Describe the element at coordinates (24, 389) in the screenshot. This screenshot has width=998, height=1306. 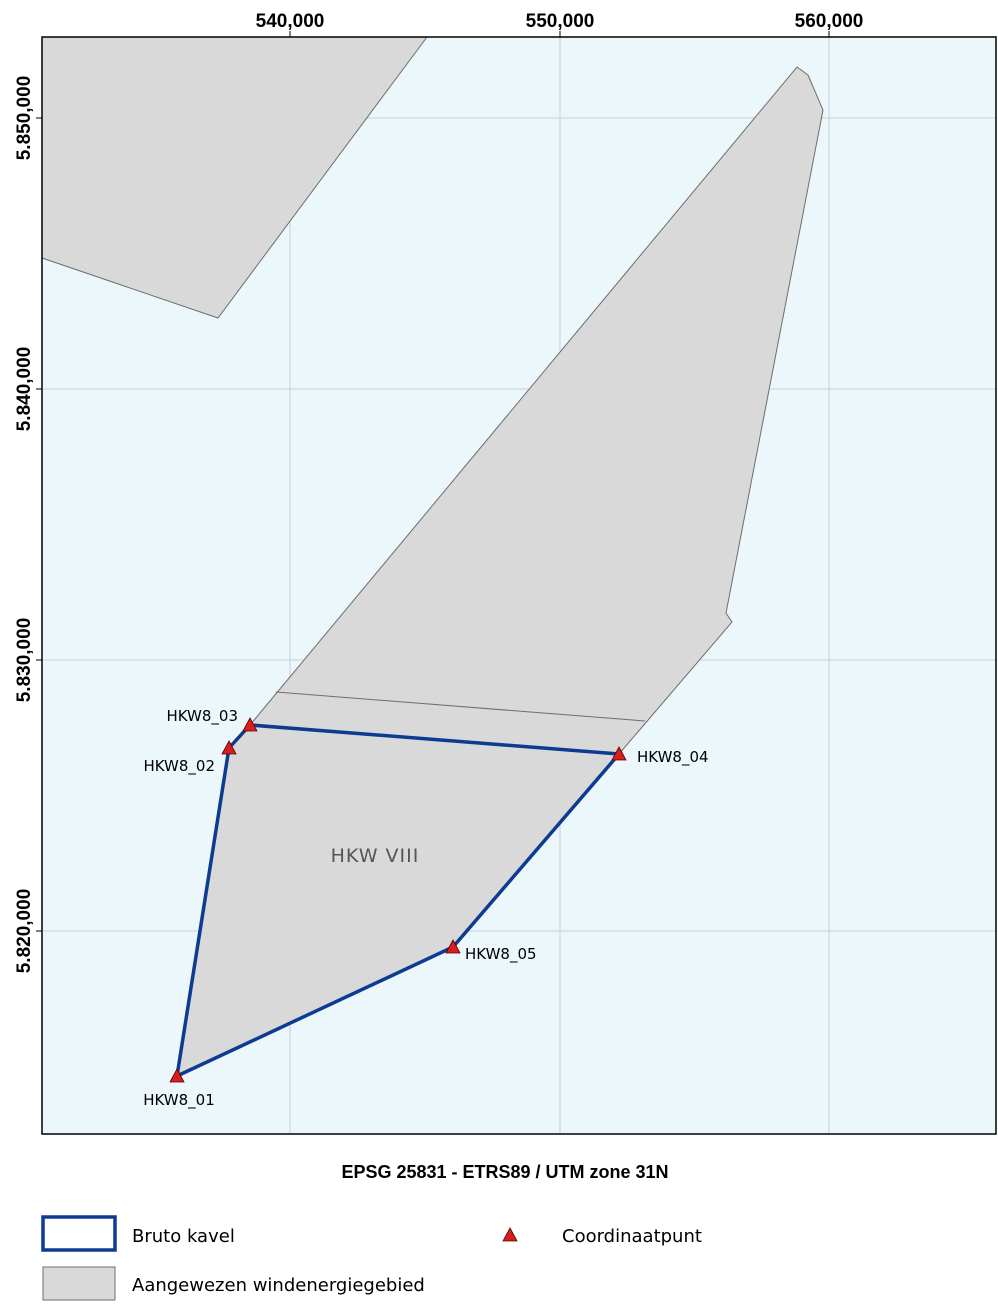
I see `y-tick-label-5840000: 5.840,000` at that location.